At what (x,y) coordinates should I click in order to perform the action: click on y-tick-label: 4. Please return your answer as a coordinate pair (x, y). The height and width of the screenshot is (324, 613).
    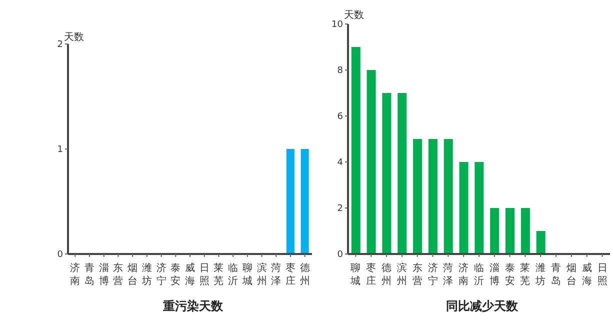
    Looking at the image, I should click on (340, 163).